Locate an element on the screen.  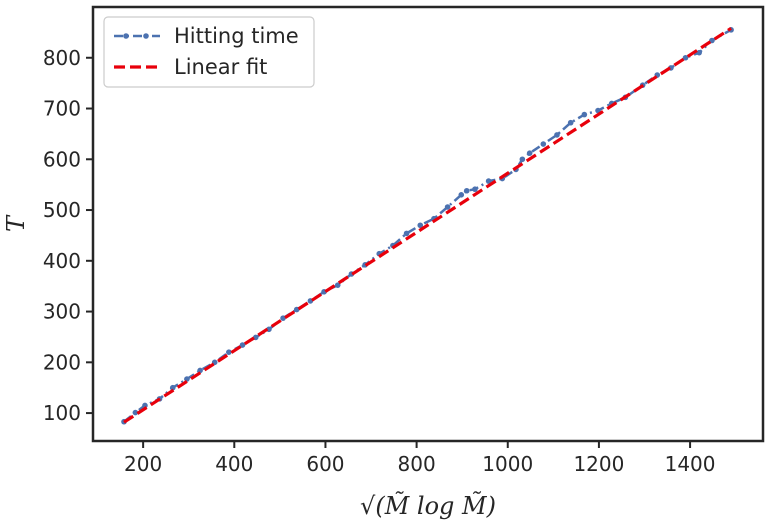
legend-label-linear-fit: Linear fit is located at coordinates (220, 67).